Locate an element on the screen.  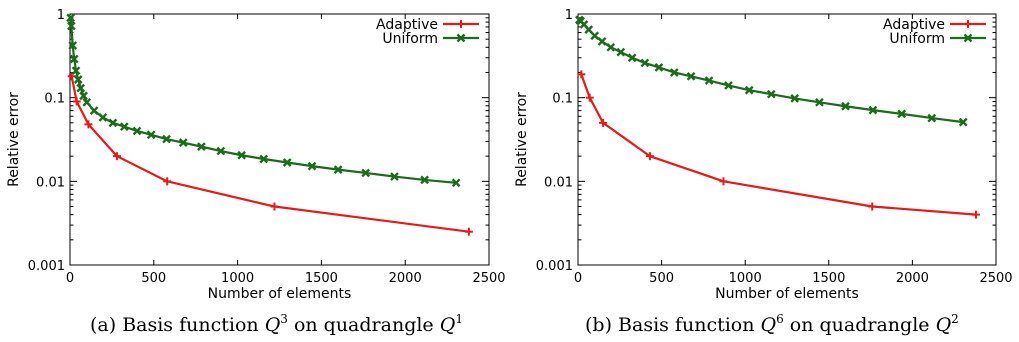
x-tick-label: 1000 is located at coordinates (745, 278).